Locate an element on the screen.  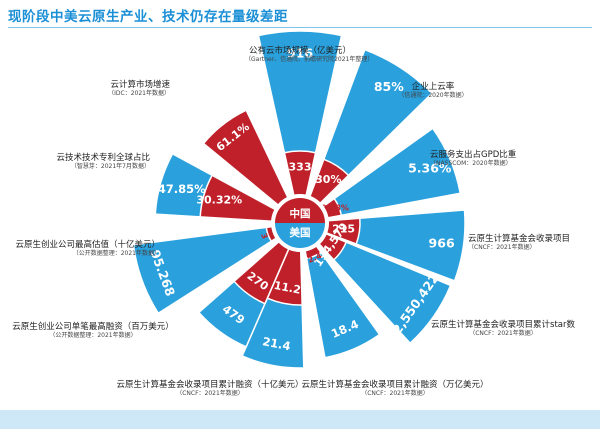
metric-label: 云服务支出占GPD比重 （NASSCOM：2020年数据） is located at coordinates (485, 158).